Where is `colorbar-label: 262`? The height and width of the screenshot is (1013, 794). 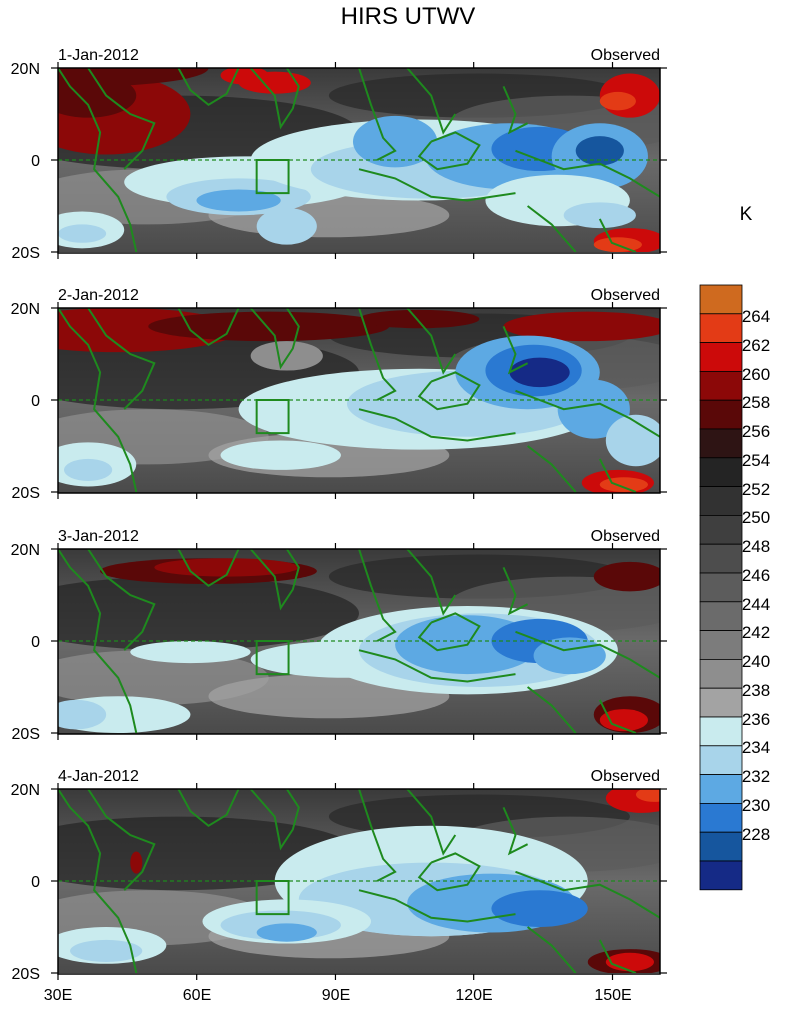
colorbar-label: 262 is located at coordinates (756, 345).